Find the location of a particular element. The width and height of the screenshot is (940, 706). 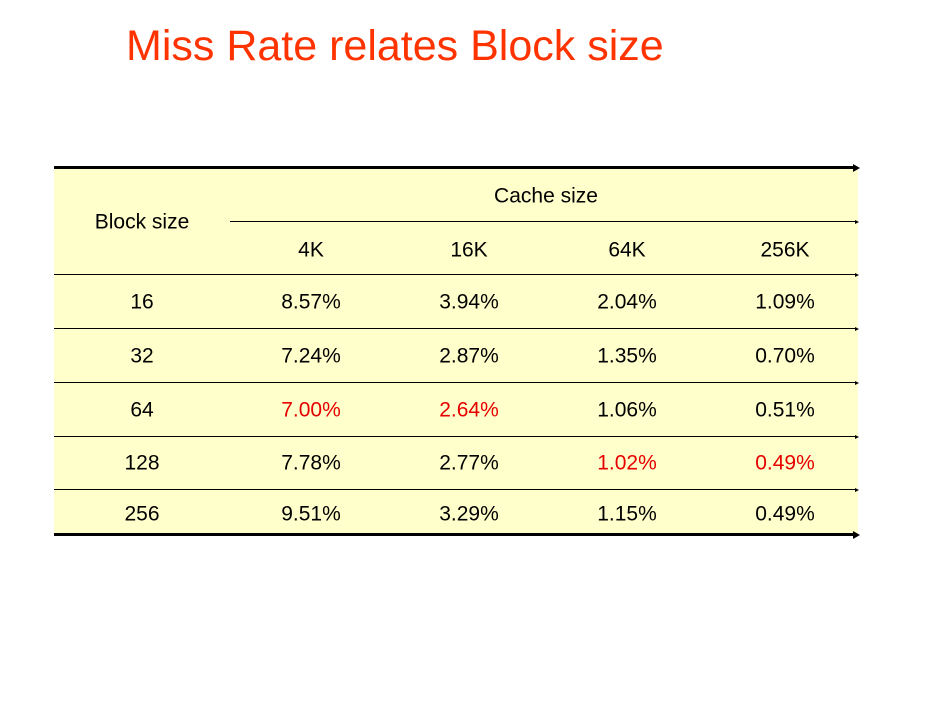

block-size-cell: 64 is located at coordinates (142, 410).